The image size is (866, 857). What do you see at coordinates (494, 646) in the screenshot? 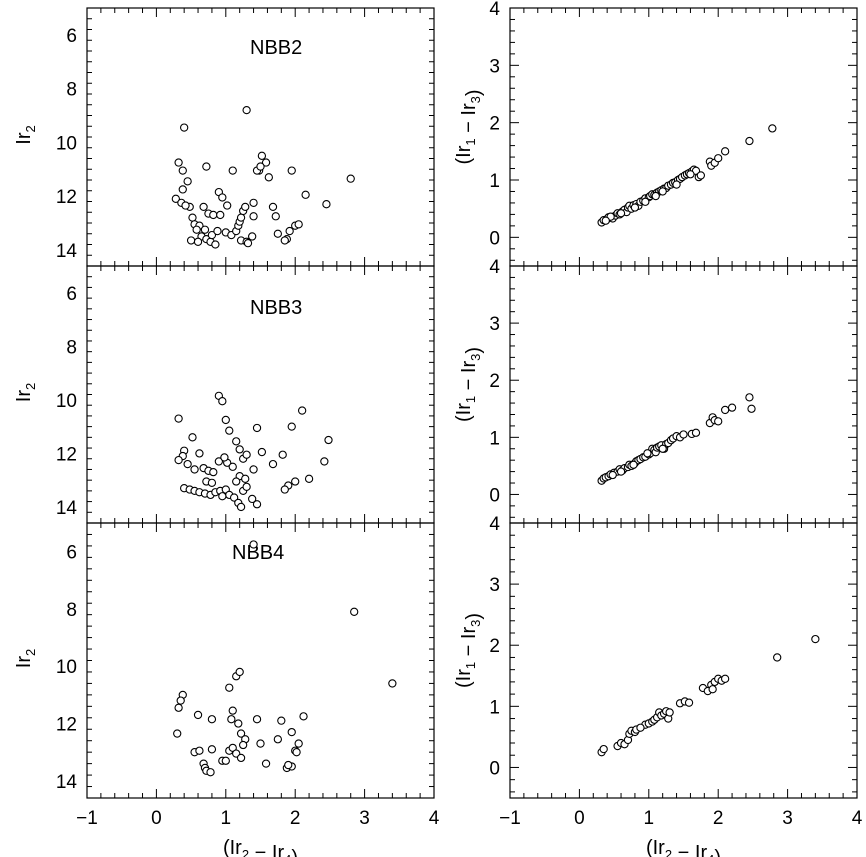
I see `y-tick-label: 2` at bounding box center [494, 646].